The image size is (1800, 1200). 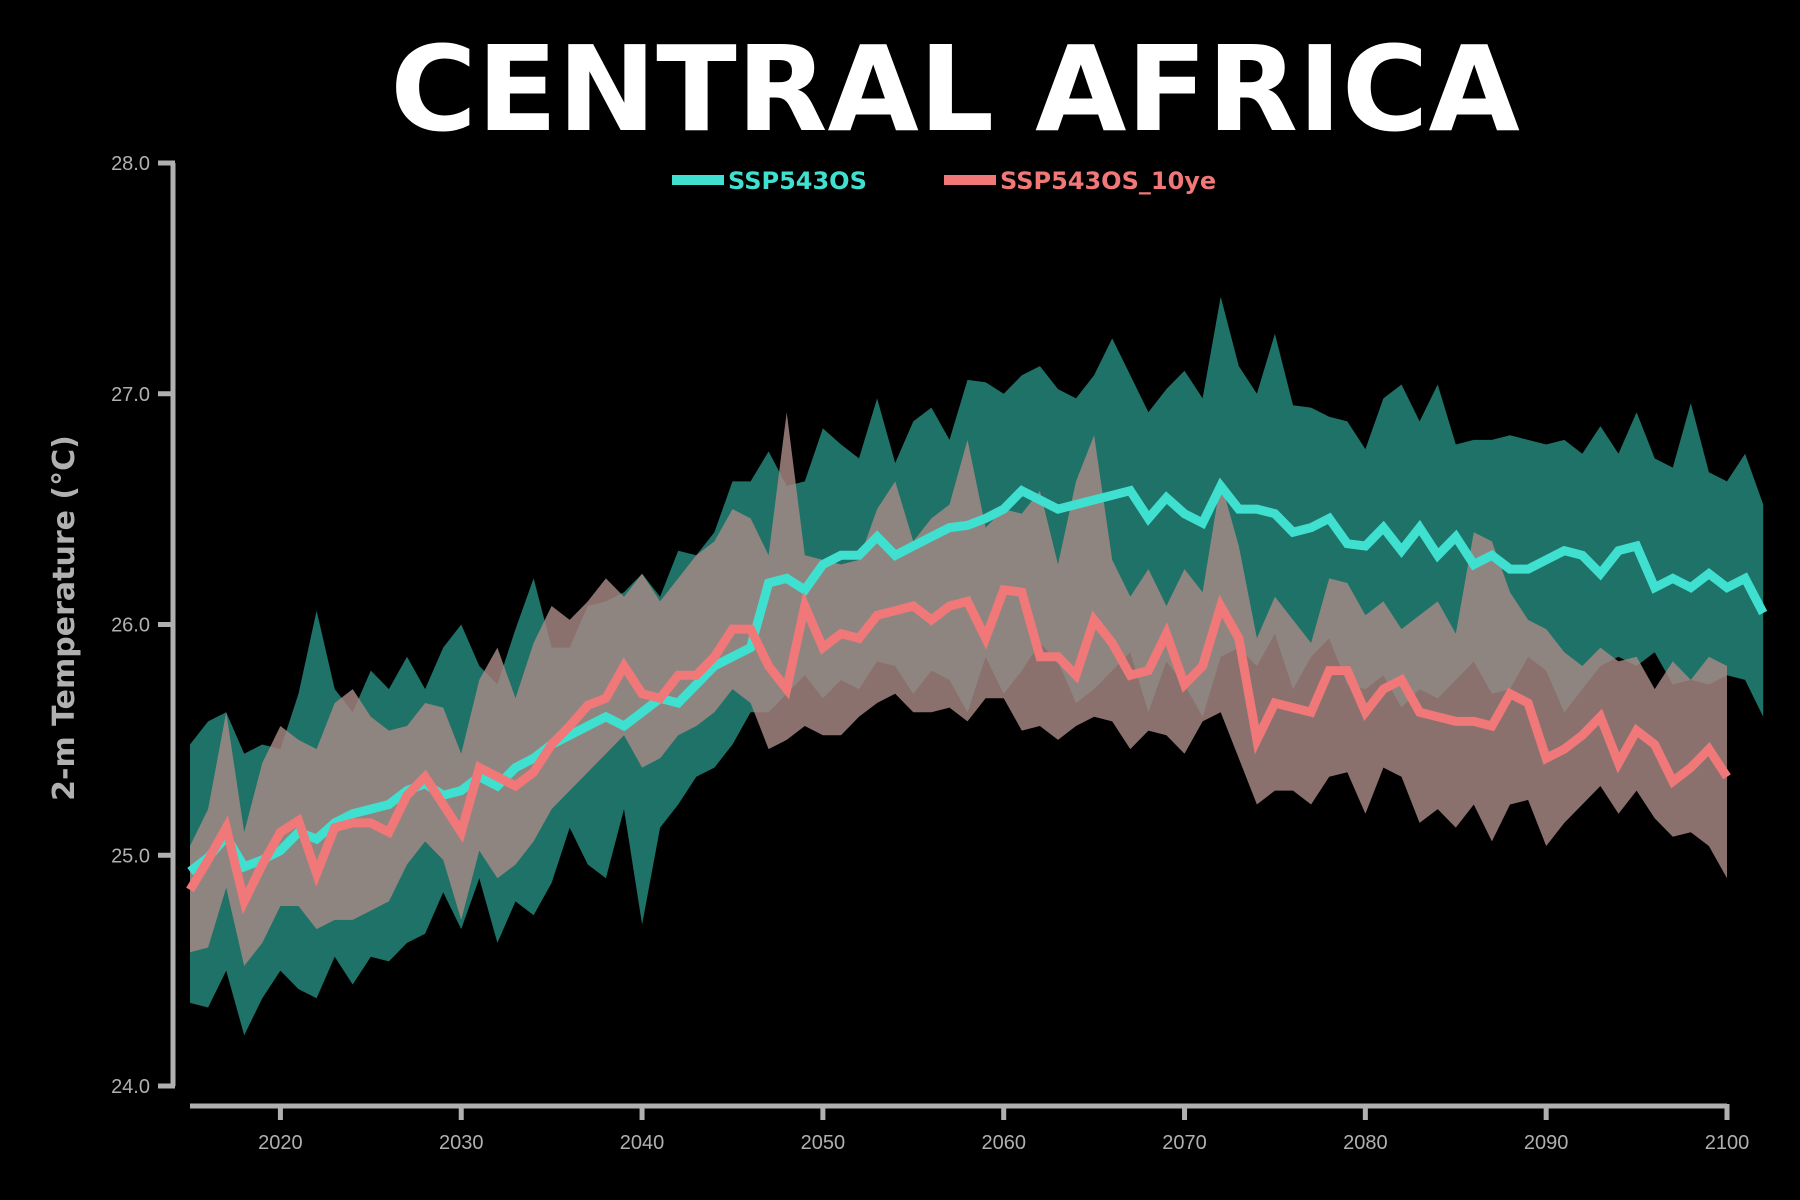 I want to click on x-tick-label: 2050, so click(x=823, y=1143).